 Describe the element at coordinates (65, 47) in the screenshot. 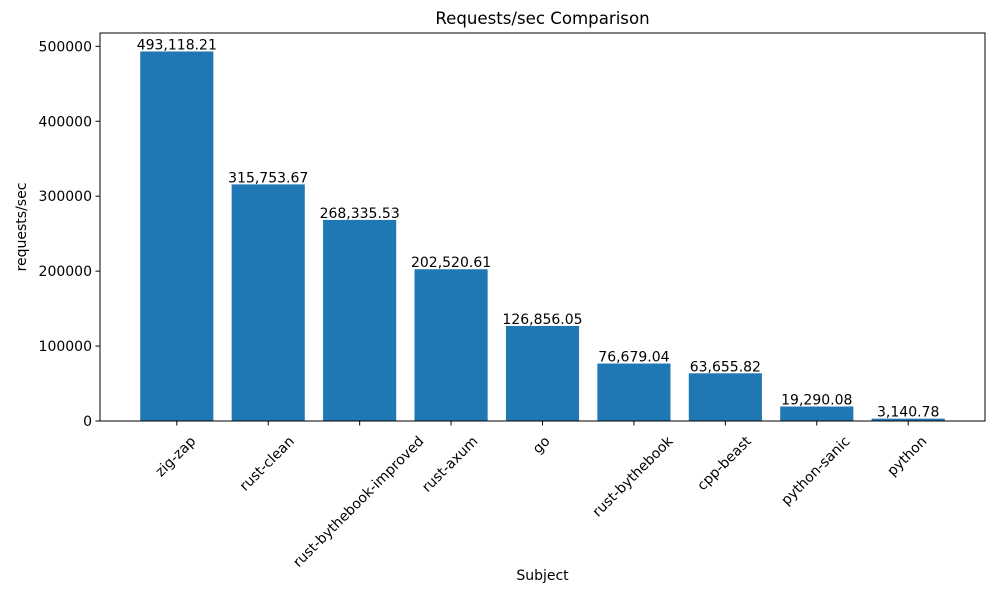

I see `y-tick-label: 500000` at that location.